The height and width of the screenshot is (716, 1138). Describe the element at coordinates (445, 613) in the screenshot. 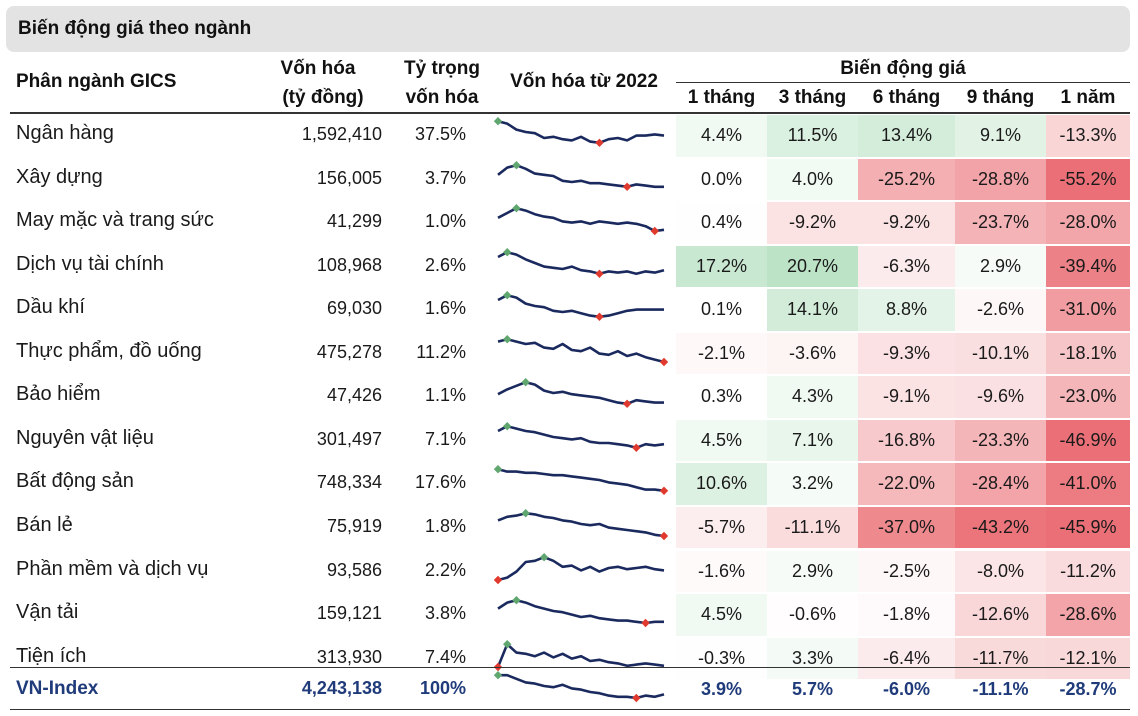

I see `weight-value: 3.8%` at that location.